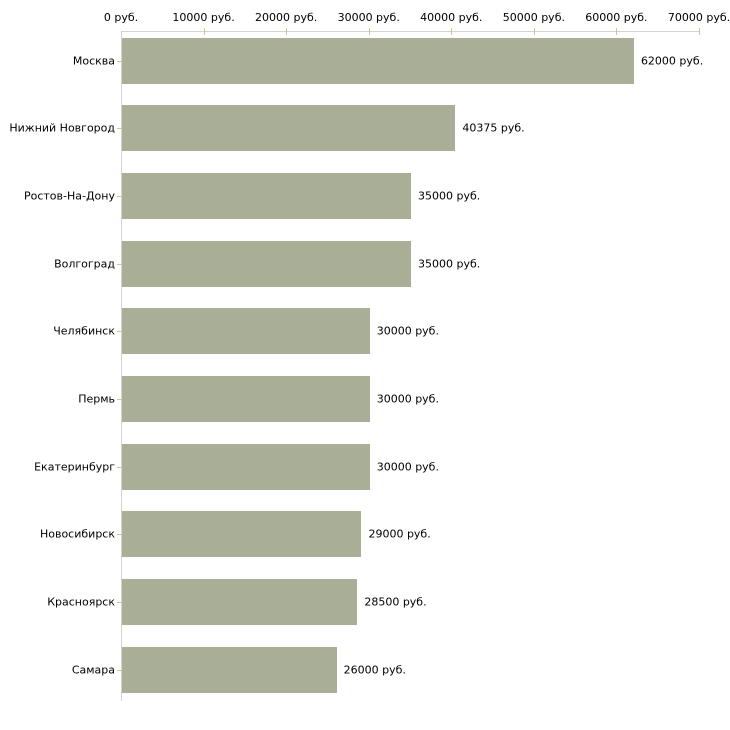 This screenshot has height=730, width=730. I want to click on category-label: Новосибирск, so click(77, 534).